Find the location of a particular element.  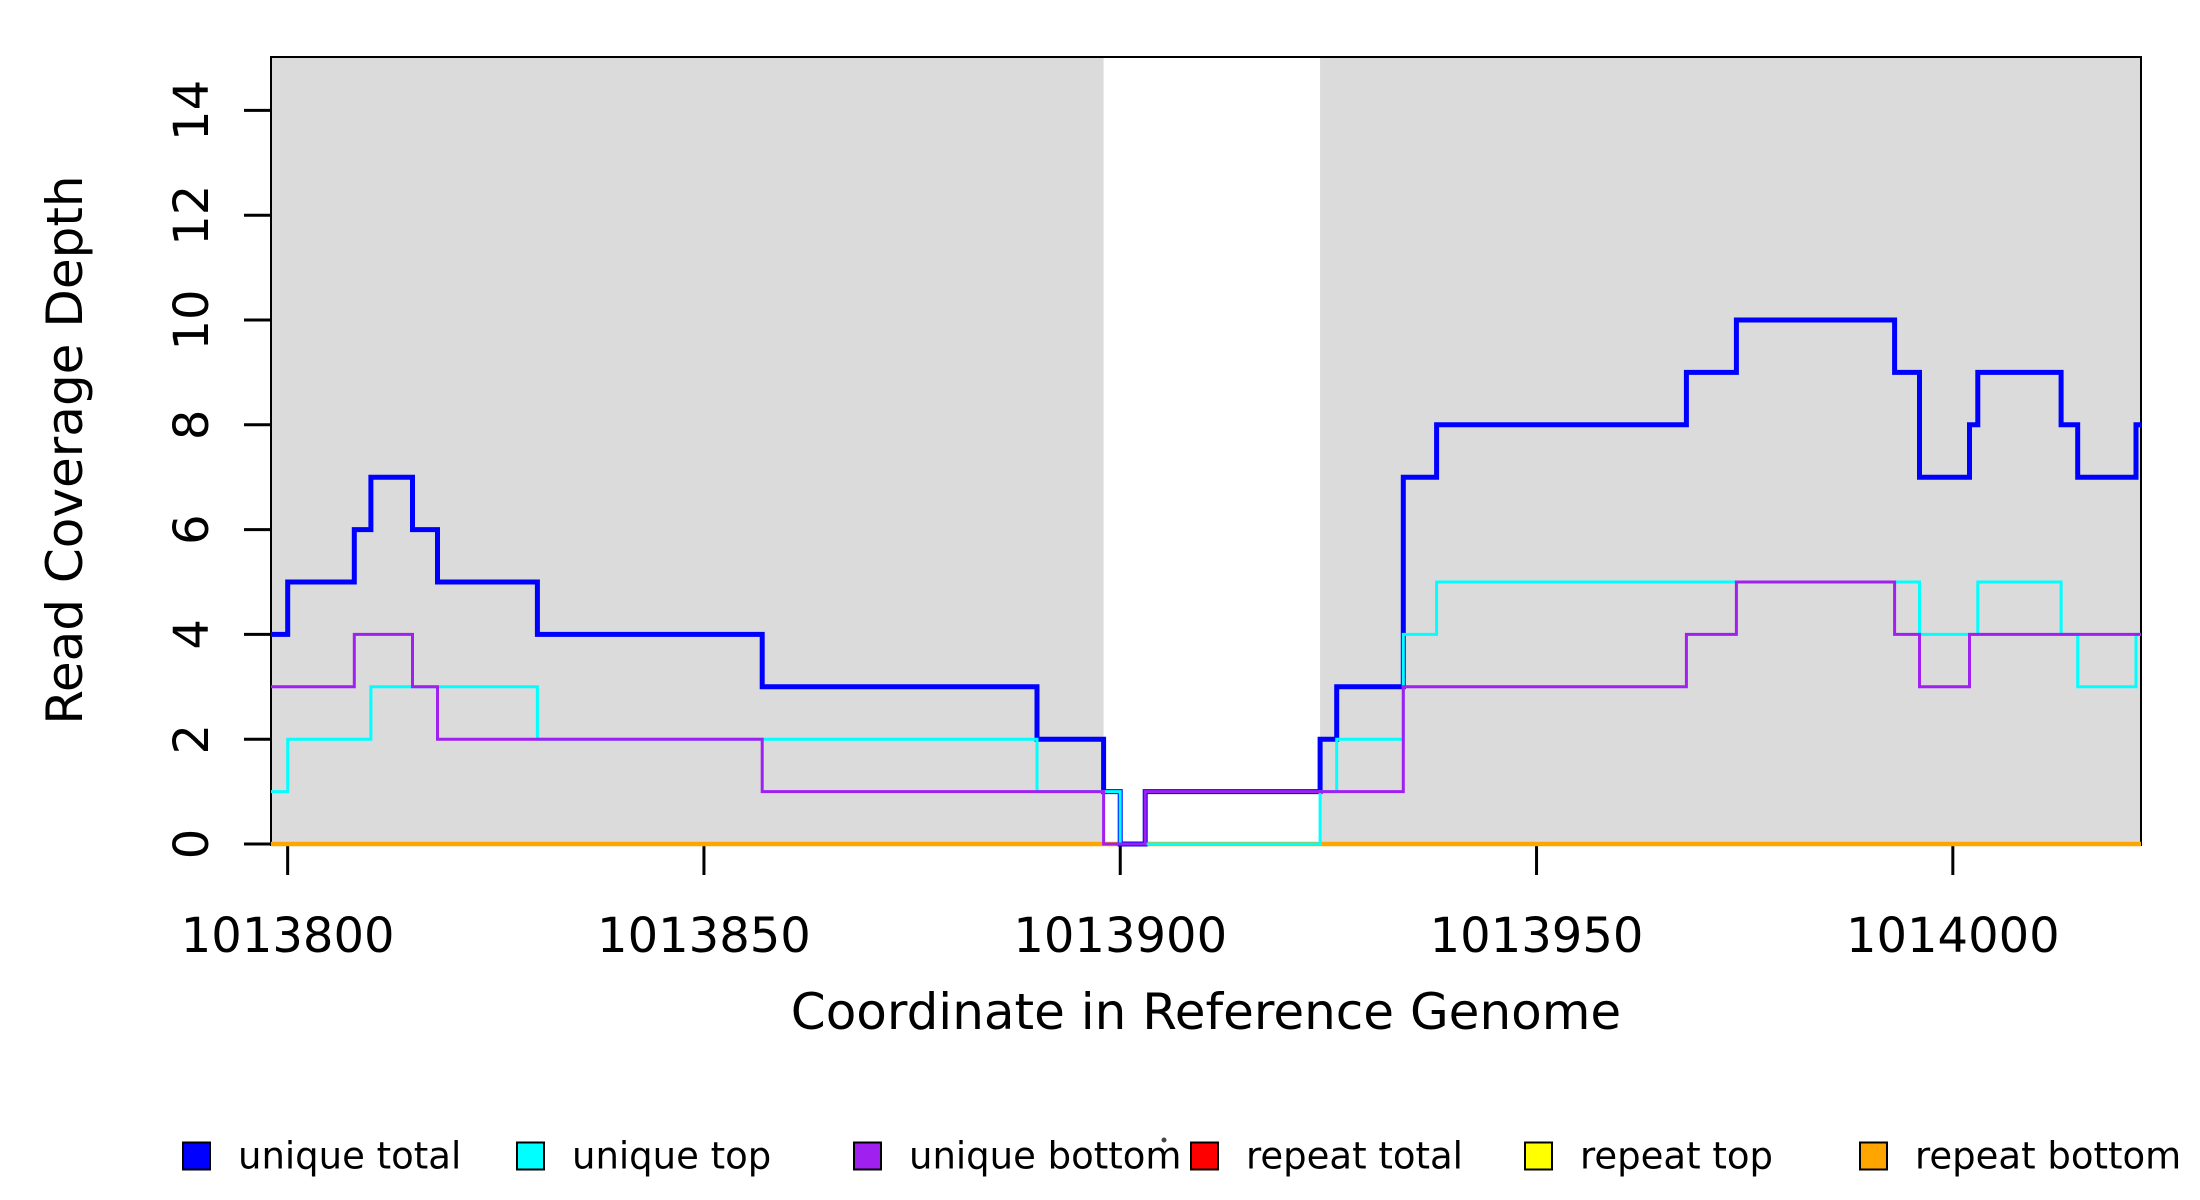

x-tick-label: 1013950 is located at coordinates (1537, 936).